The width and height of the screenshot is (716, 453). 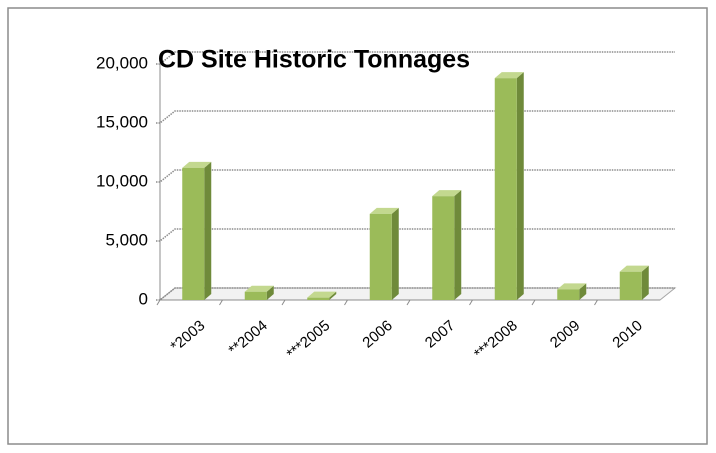 What do you see at coordinates (122, 121) in the screenshot?
I see `y-tick-label: 15,000` at bounding box center [122, 121].